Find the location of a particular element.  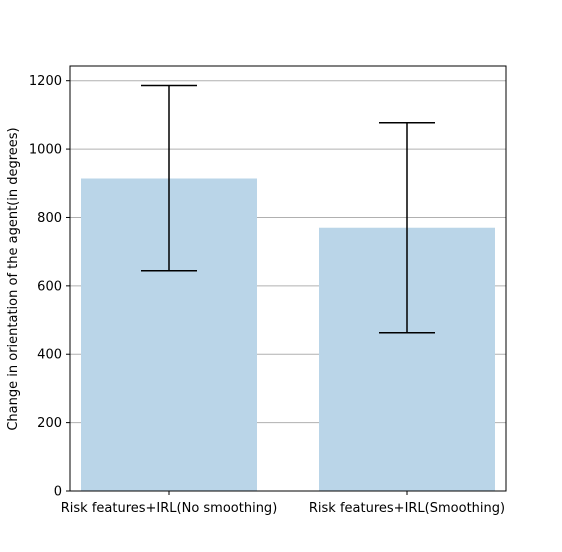

y-tick-label: 1000 is located at coordinates (45, 150).